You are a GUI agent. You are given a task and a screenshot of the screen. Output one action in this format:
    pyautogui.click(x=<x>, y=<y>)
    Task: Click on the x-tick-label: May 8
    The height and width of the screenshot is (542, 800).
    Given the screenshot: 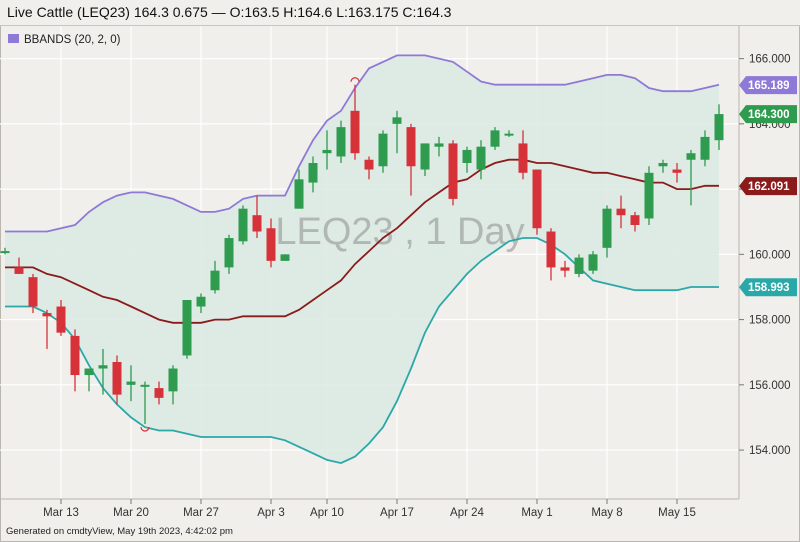 What is the action you would take?
    pyautogui.click(x=606, y=513)
    